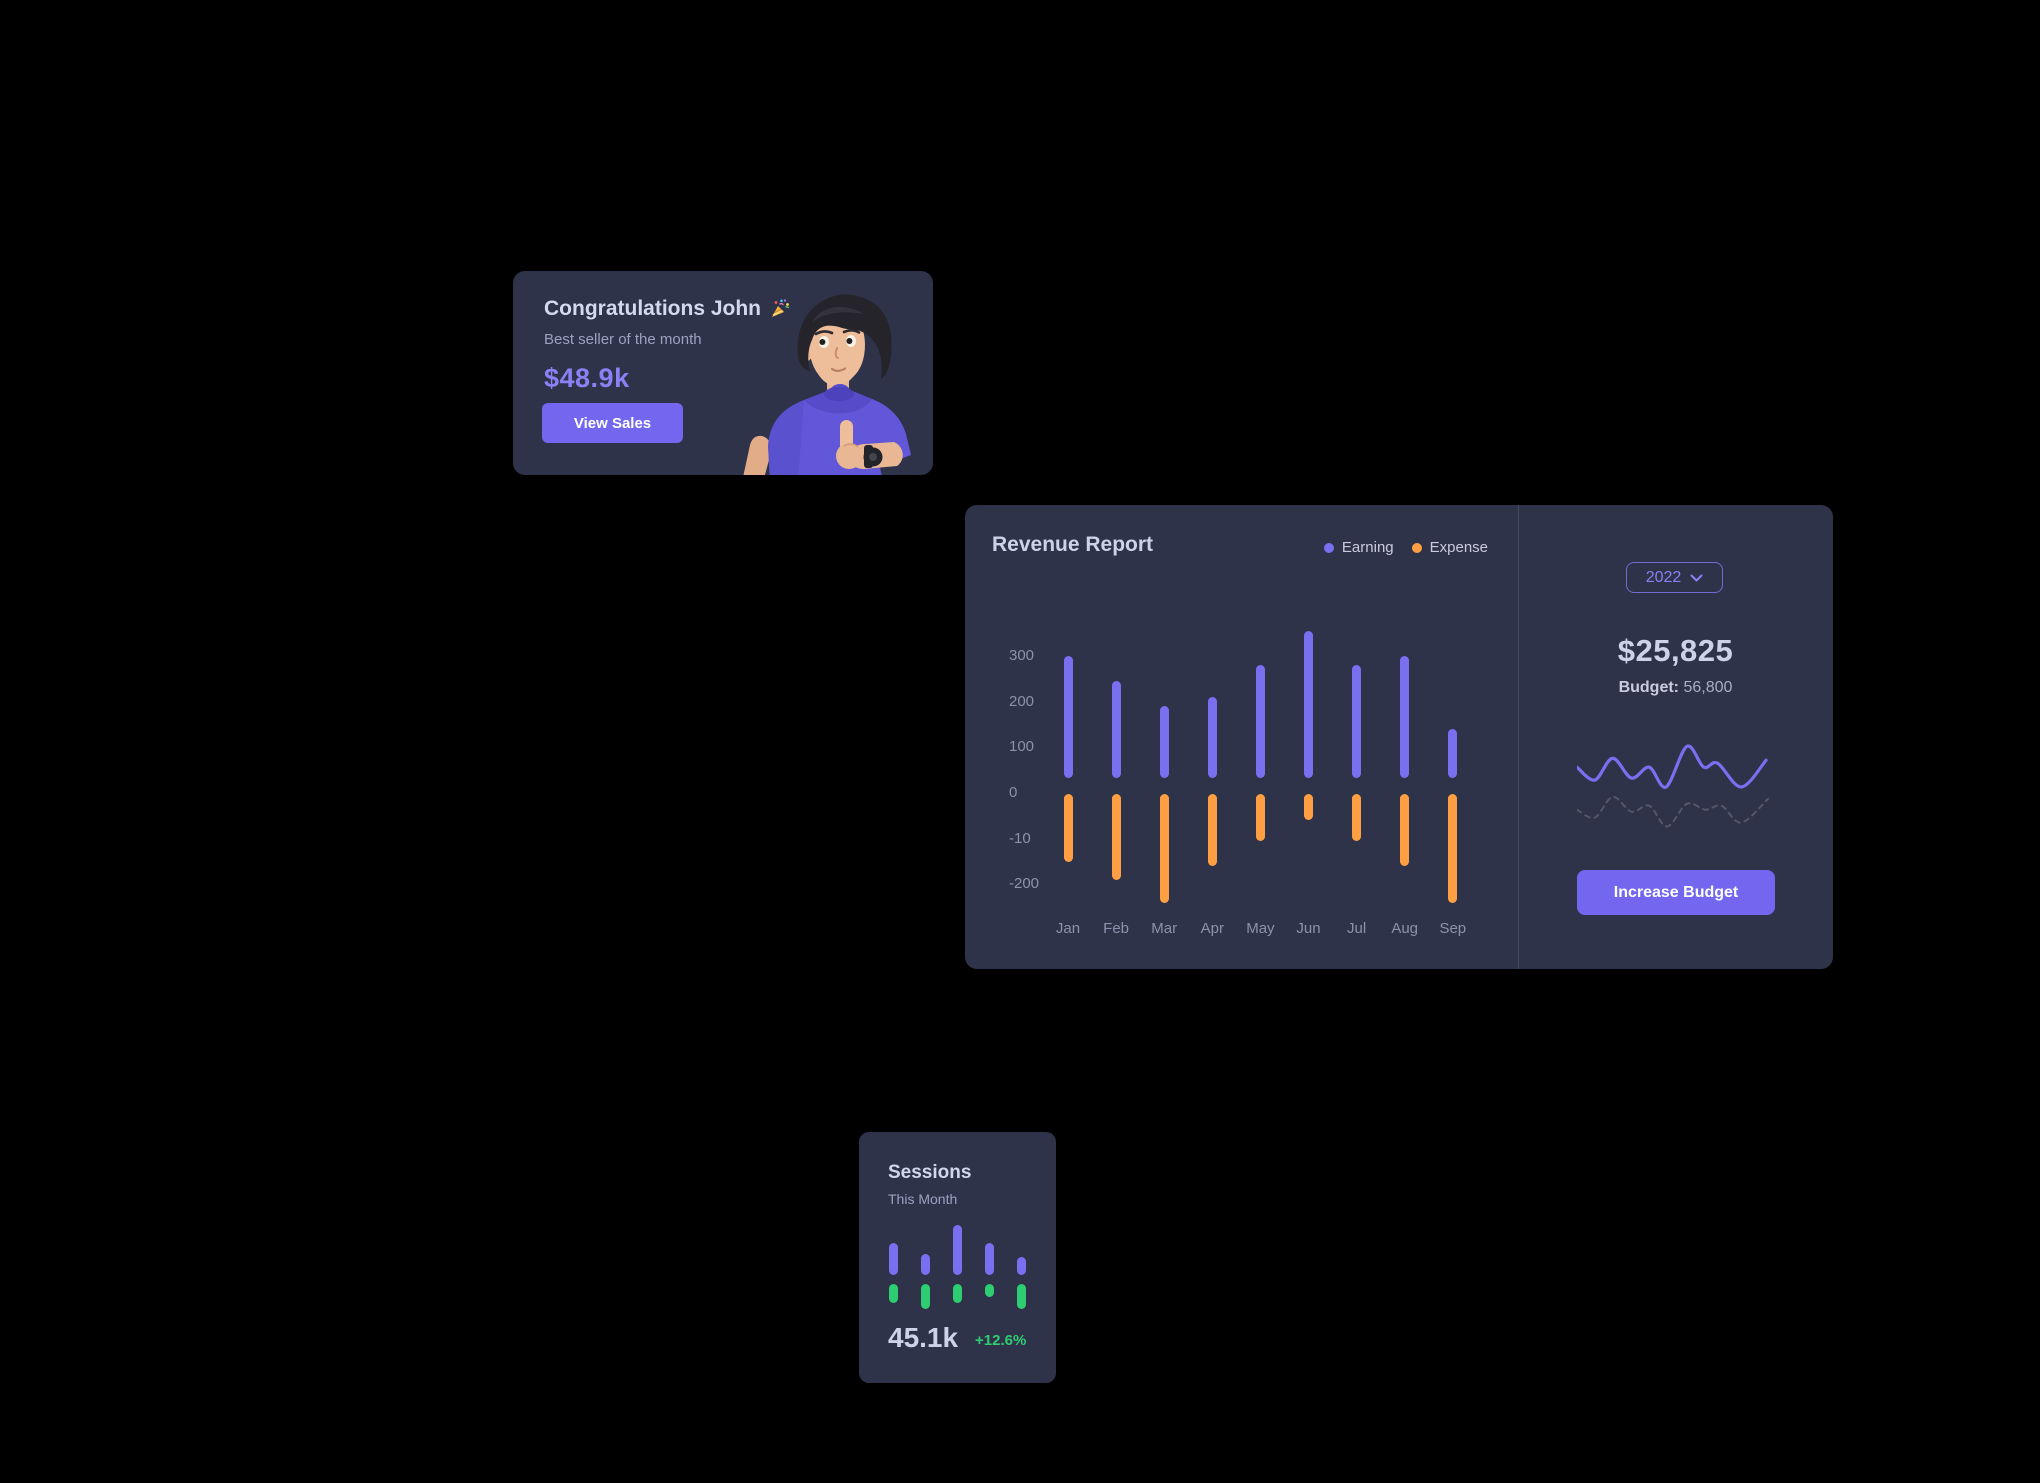 This screenshot has width=2040, height=1483. What do you see at coordinates (781, 308) in the screenshot?
I see `party-popper-icon` at bounding box center [781, 308].